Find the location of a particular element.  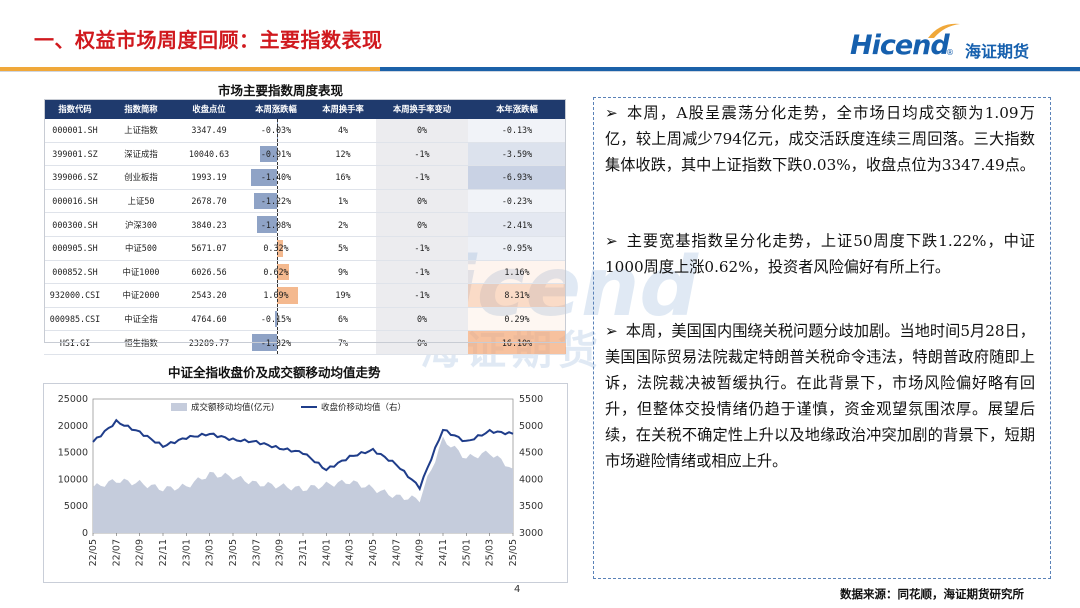

week-chg-text: -0.03% is located at coordinates (276, 130).